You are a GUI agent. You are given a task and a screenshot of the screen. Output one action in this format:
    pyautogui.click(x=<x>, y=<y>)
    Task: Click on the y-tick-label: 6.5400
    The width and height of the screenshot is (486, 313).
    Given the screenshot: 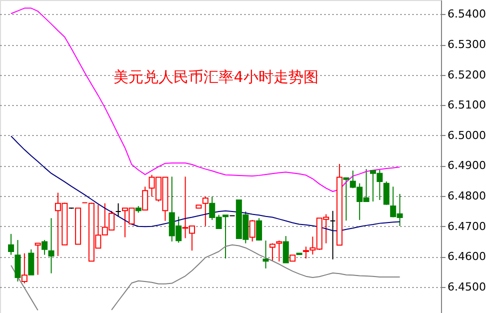 What is the action you would take?
    pyautogui.click(x=467, y=14)
    